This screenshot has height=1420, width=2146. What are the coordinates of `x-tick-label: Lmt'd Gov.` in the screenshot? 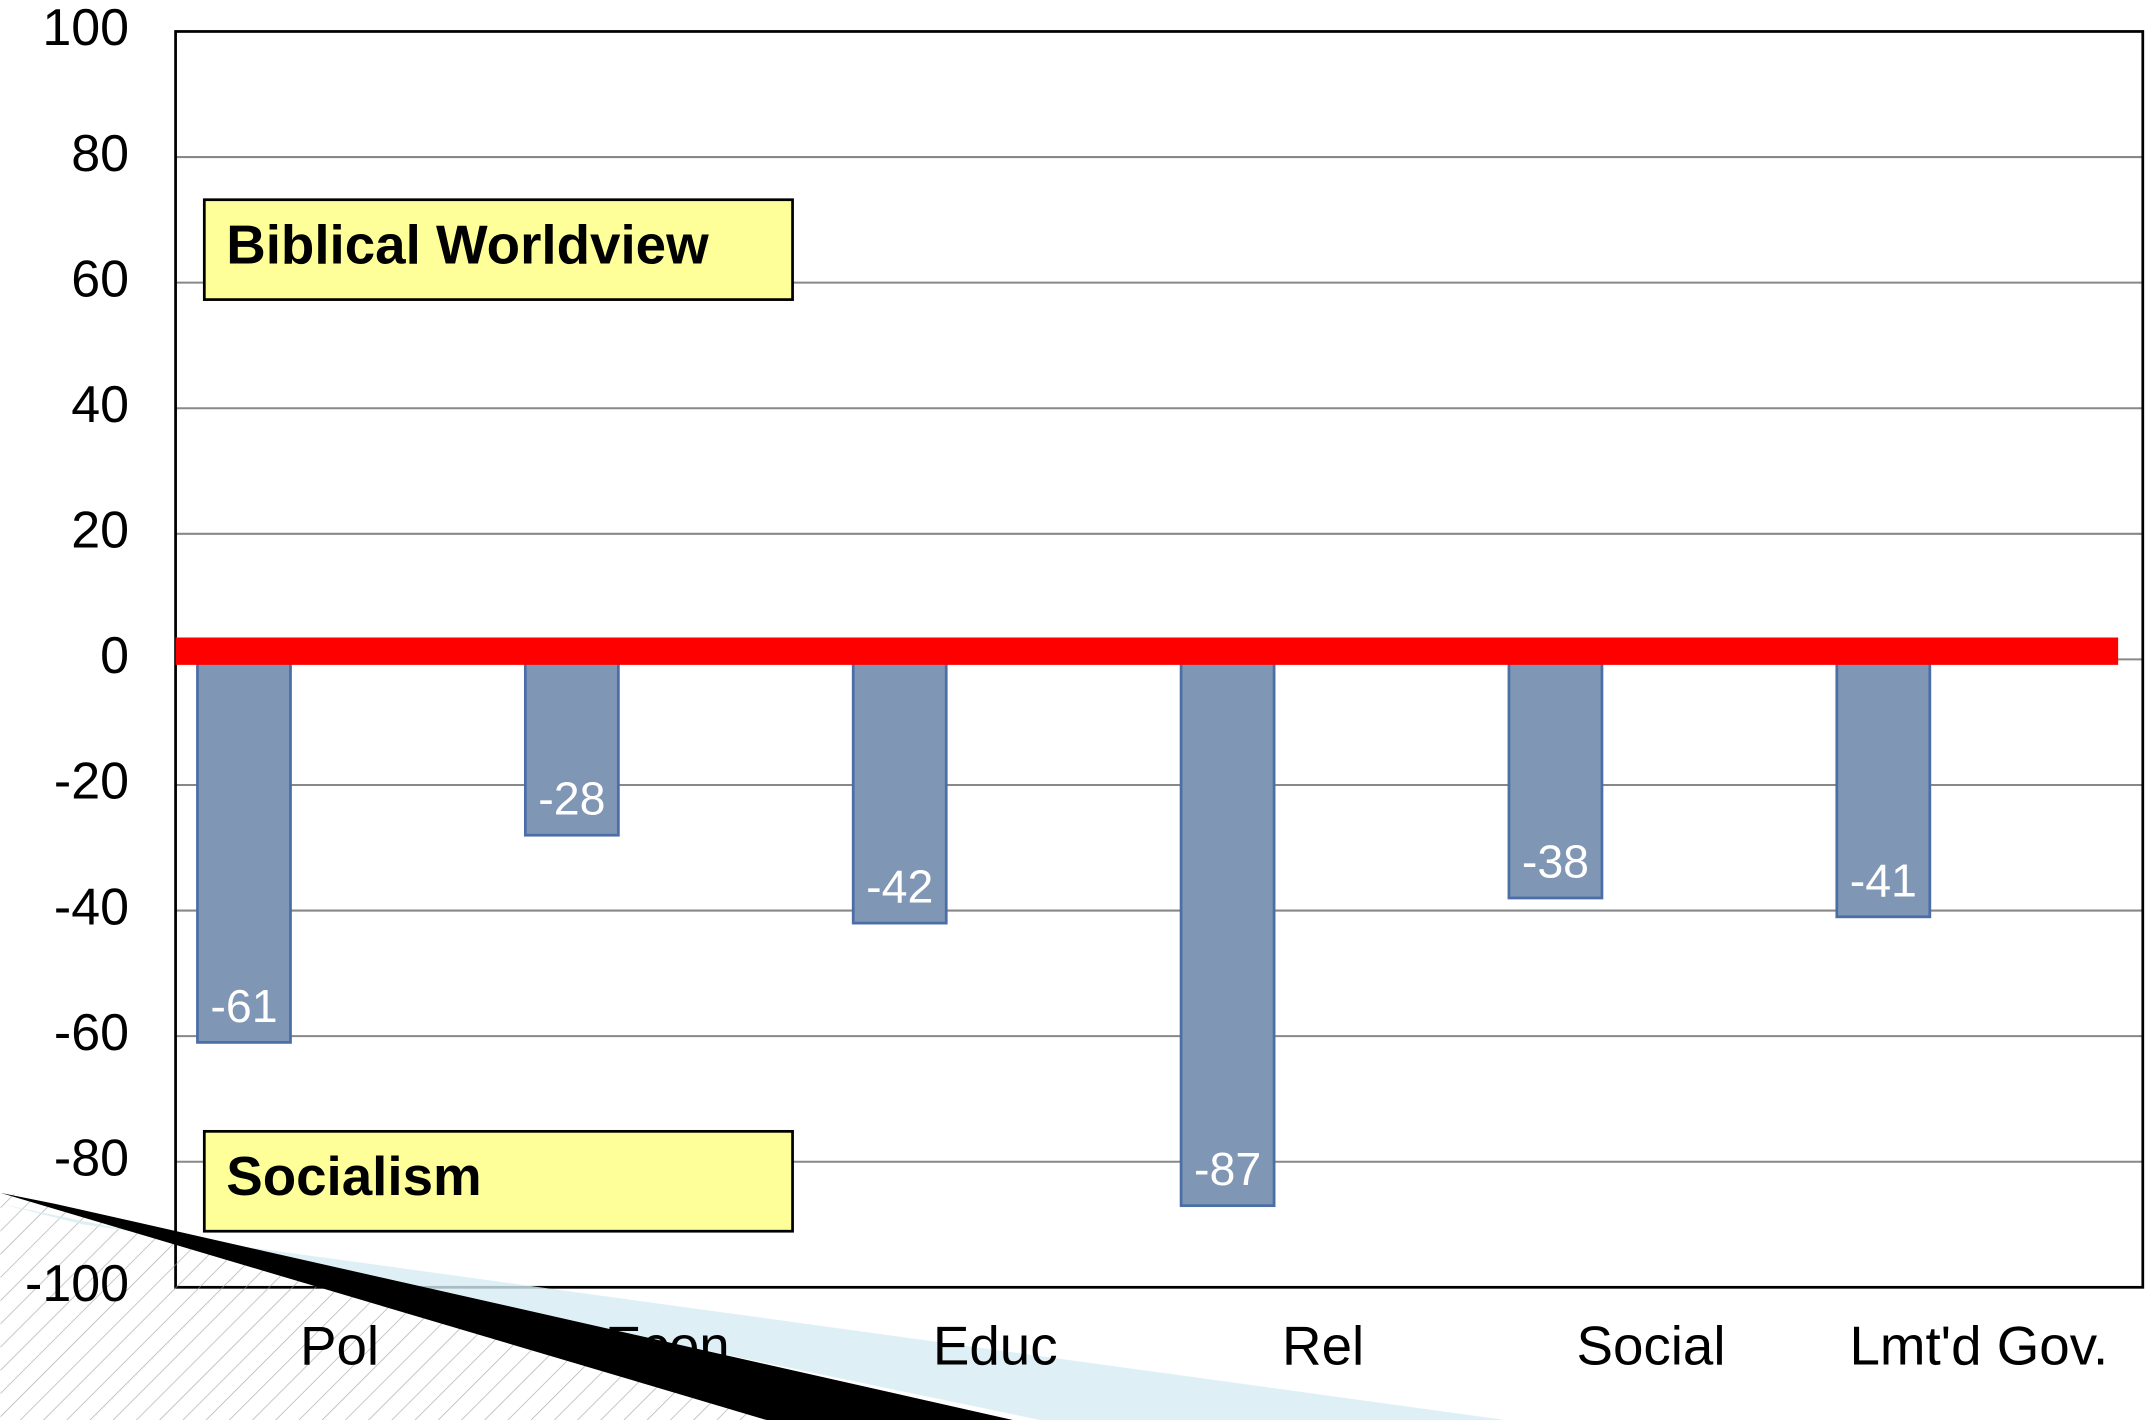 It's located at (1978, 1346).